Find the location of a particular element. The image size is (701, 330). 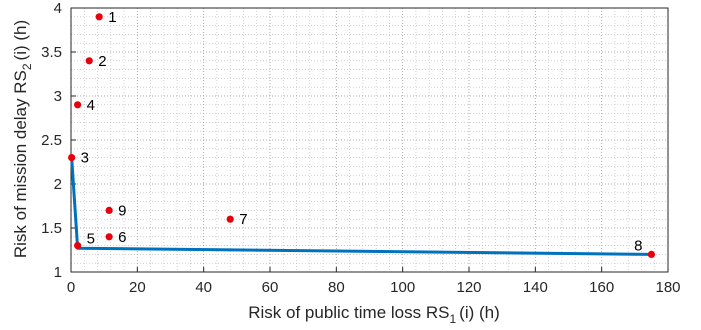

x-axis-label: Risk of public time loss RS1 (i) (h) is located at coordinates (374, 314).